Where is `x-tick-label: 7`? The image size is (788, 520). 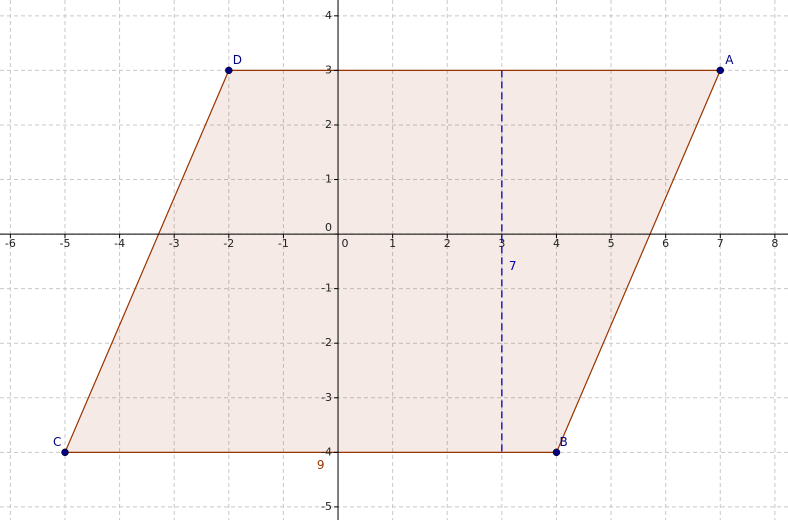 x-tick-label: 7 is located at coordinates (720, 243).